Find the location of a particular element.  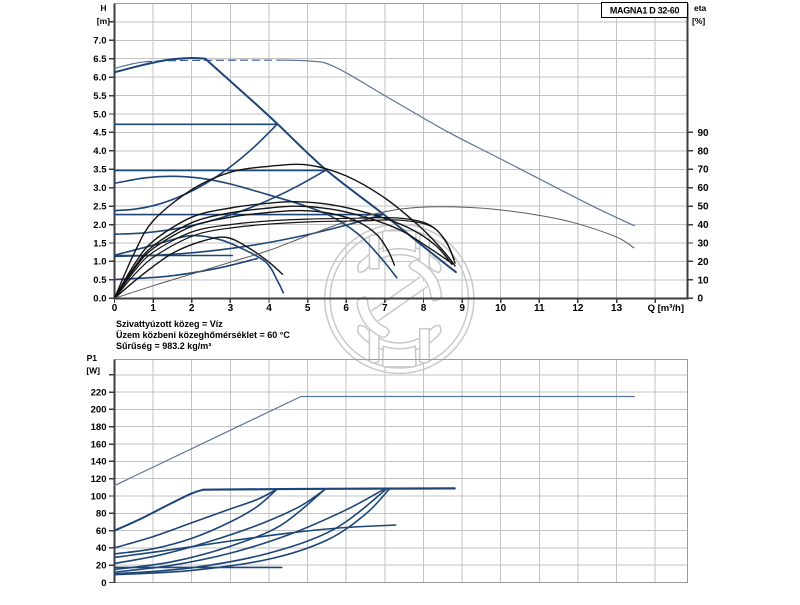

svg-text: 4.5 is located at coordinates (100, 133).